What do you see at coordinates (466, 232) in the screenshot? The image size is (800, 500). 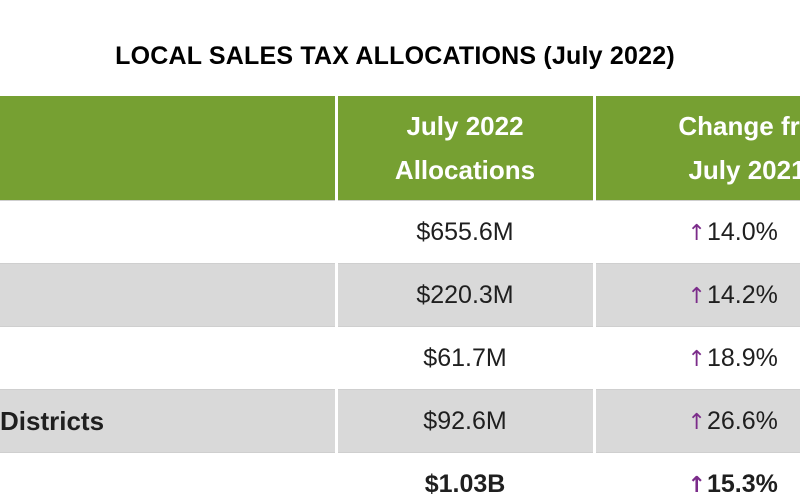 I see `row-allocation: $655.6M` at bounding box center [466, 232].